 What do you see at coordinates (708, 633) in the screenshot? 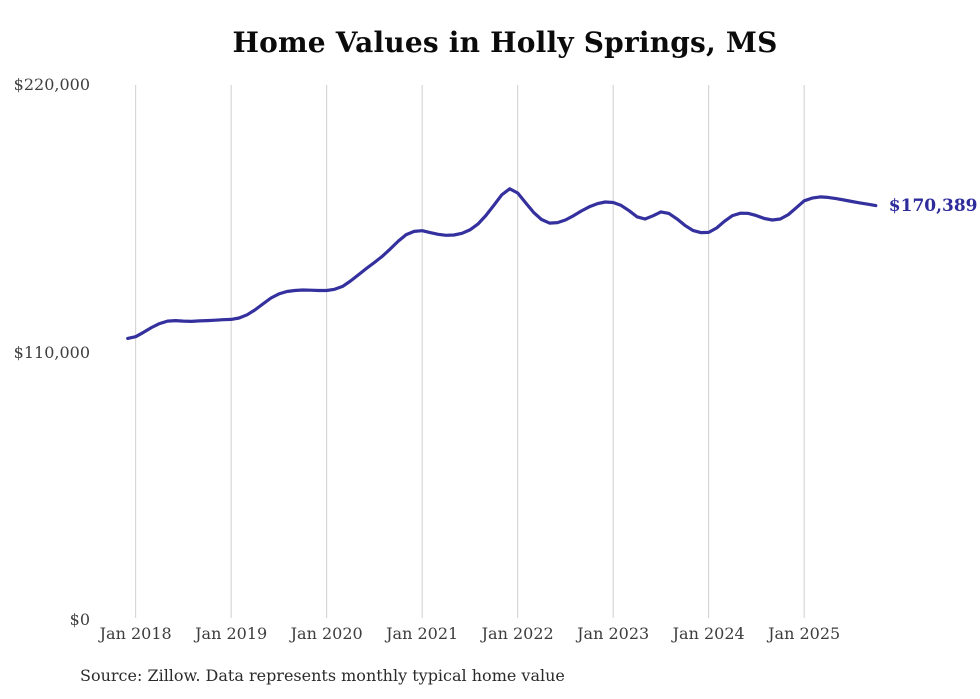
I see `x-tick-label: Jan 2024` at bounding box center [708, 633].